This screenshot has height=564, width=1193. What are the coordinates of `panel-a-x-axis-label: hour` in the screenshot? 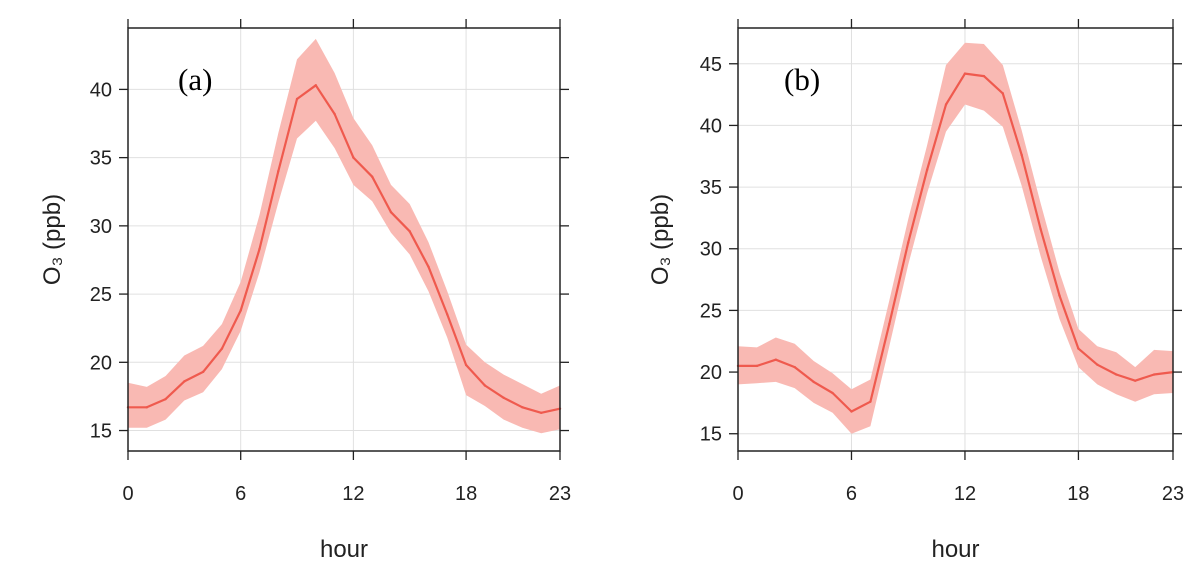 It's located at (344, 549).